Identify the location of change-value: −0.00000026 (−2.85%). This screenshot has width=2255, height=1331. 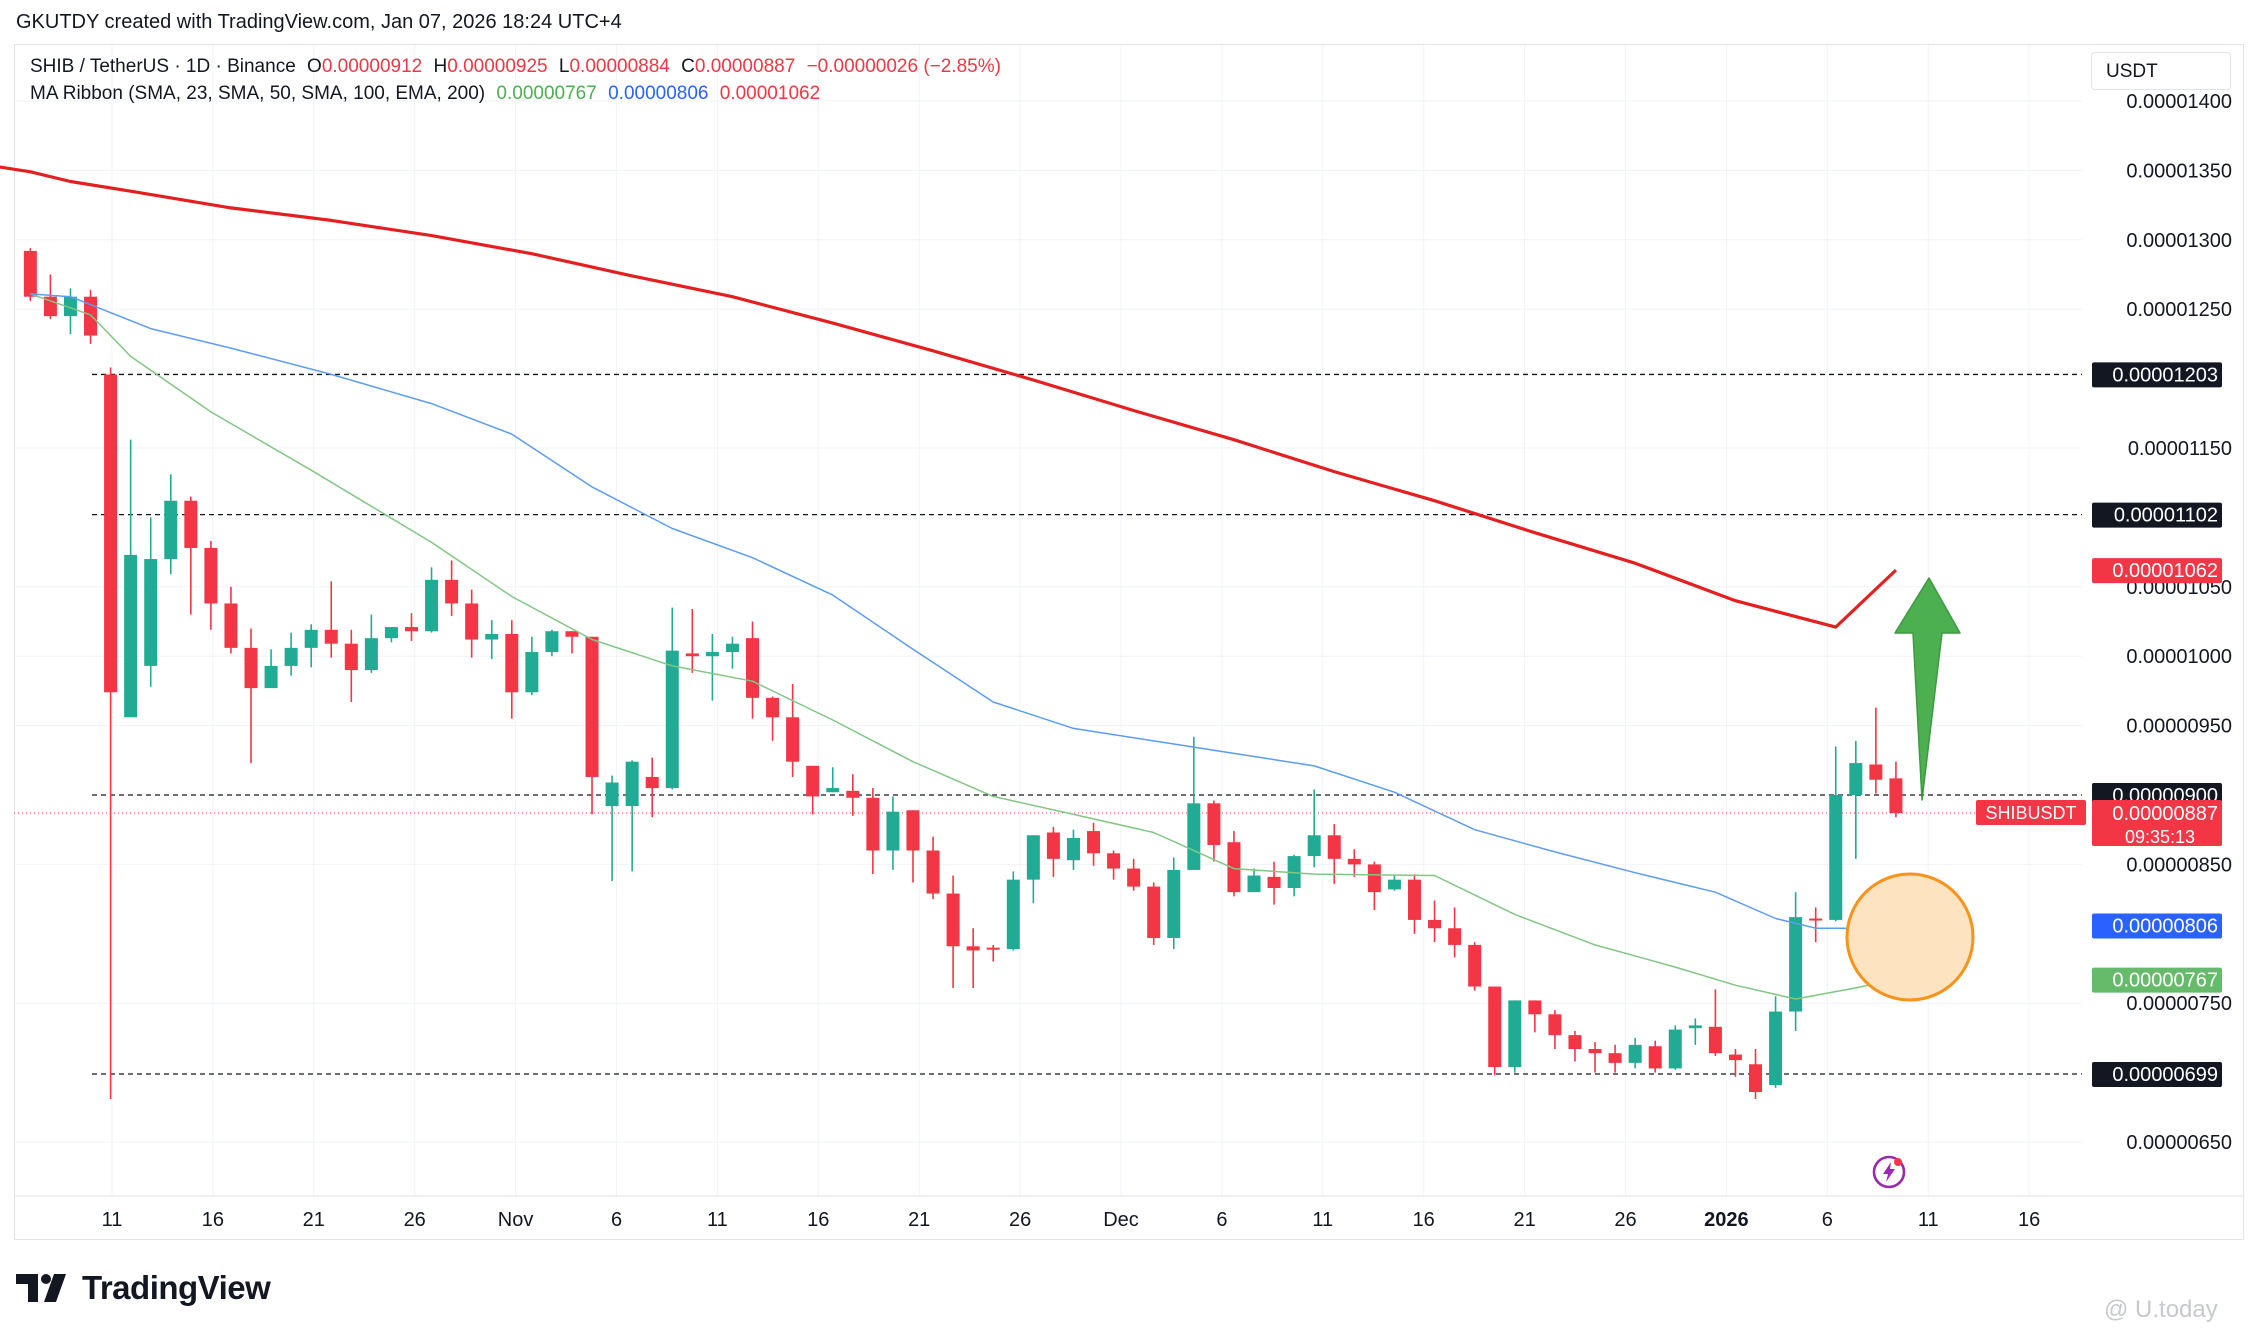
(903, 66).